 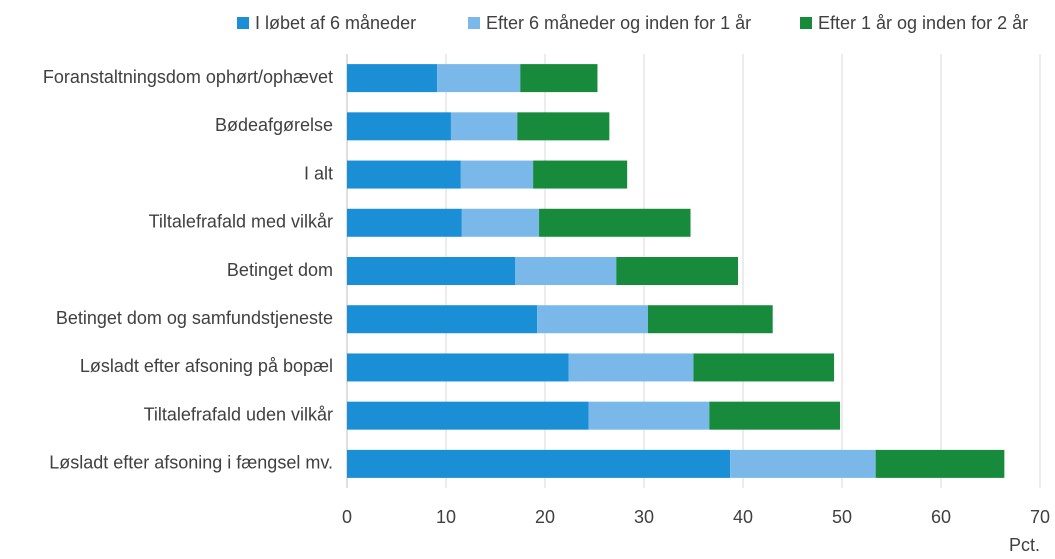 What do you see at coordinates (545, 517) in the screenshot?
I see `x-tick-label: 20` at bounding box center [545, 517].